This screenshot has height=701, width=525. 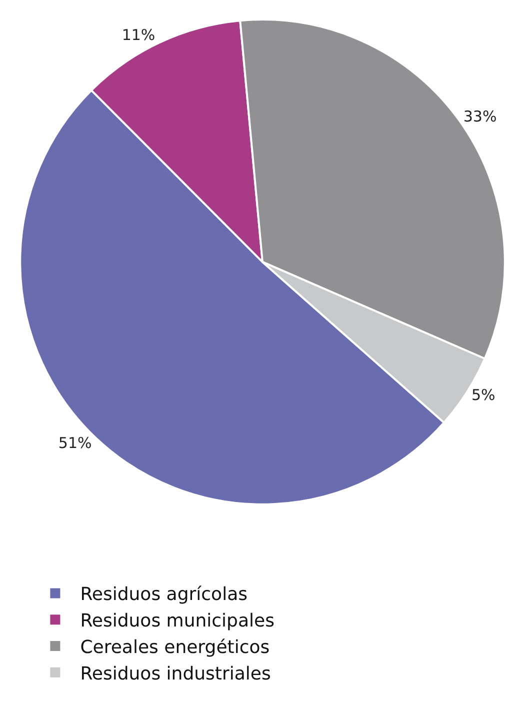 I want to click on data-label: 11%, so click(x=139, y=35).